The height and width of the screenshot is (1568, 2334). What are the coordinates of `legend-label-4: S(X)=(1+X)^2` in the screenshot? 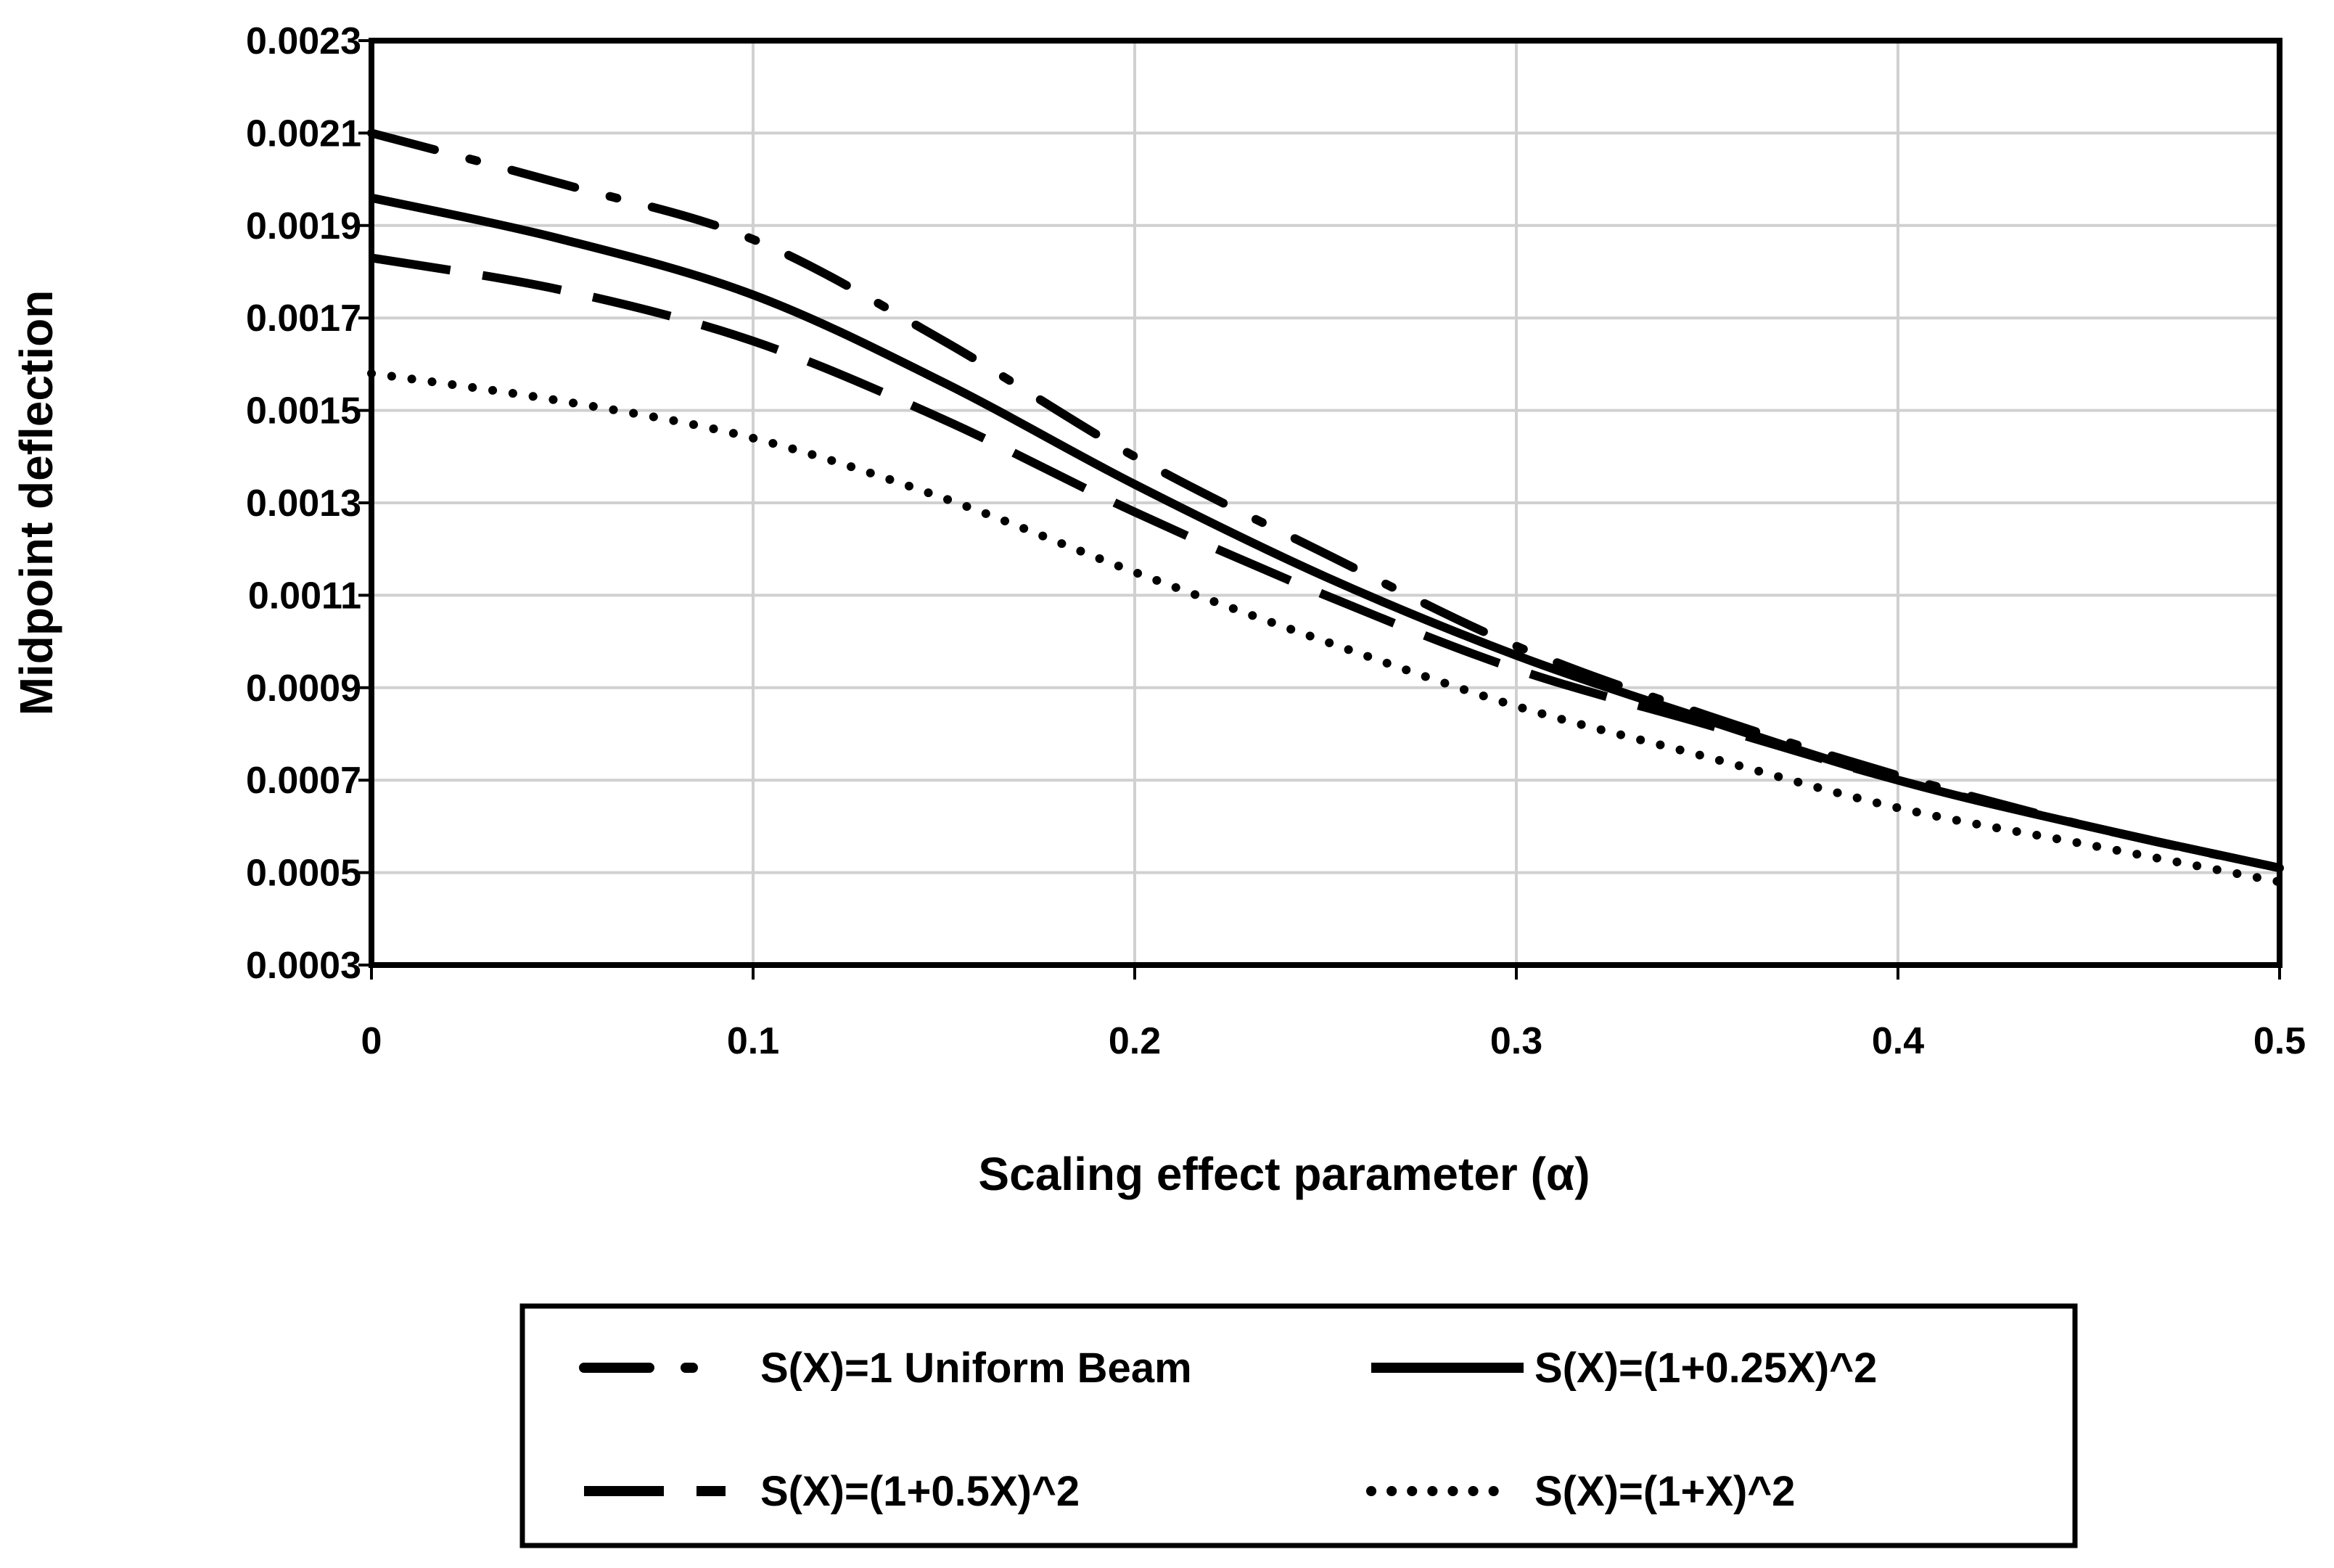 It's located at (1664, 1491).